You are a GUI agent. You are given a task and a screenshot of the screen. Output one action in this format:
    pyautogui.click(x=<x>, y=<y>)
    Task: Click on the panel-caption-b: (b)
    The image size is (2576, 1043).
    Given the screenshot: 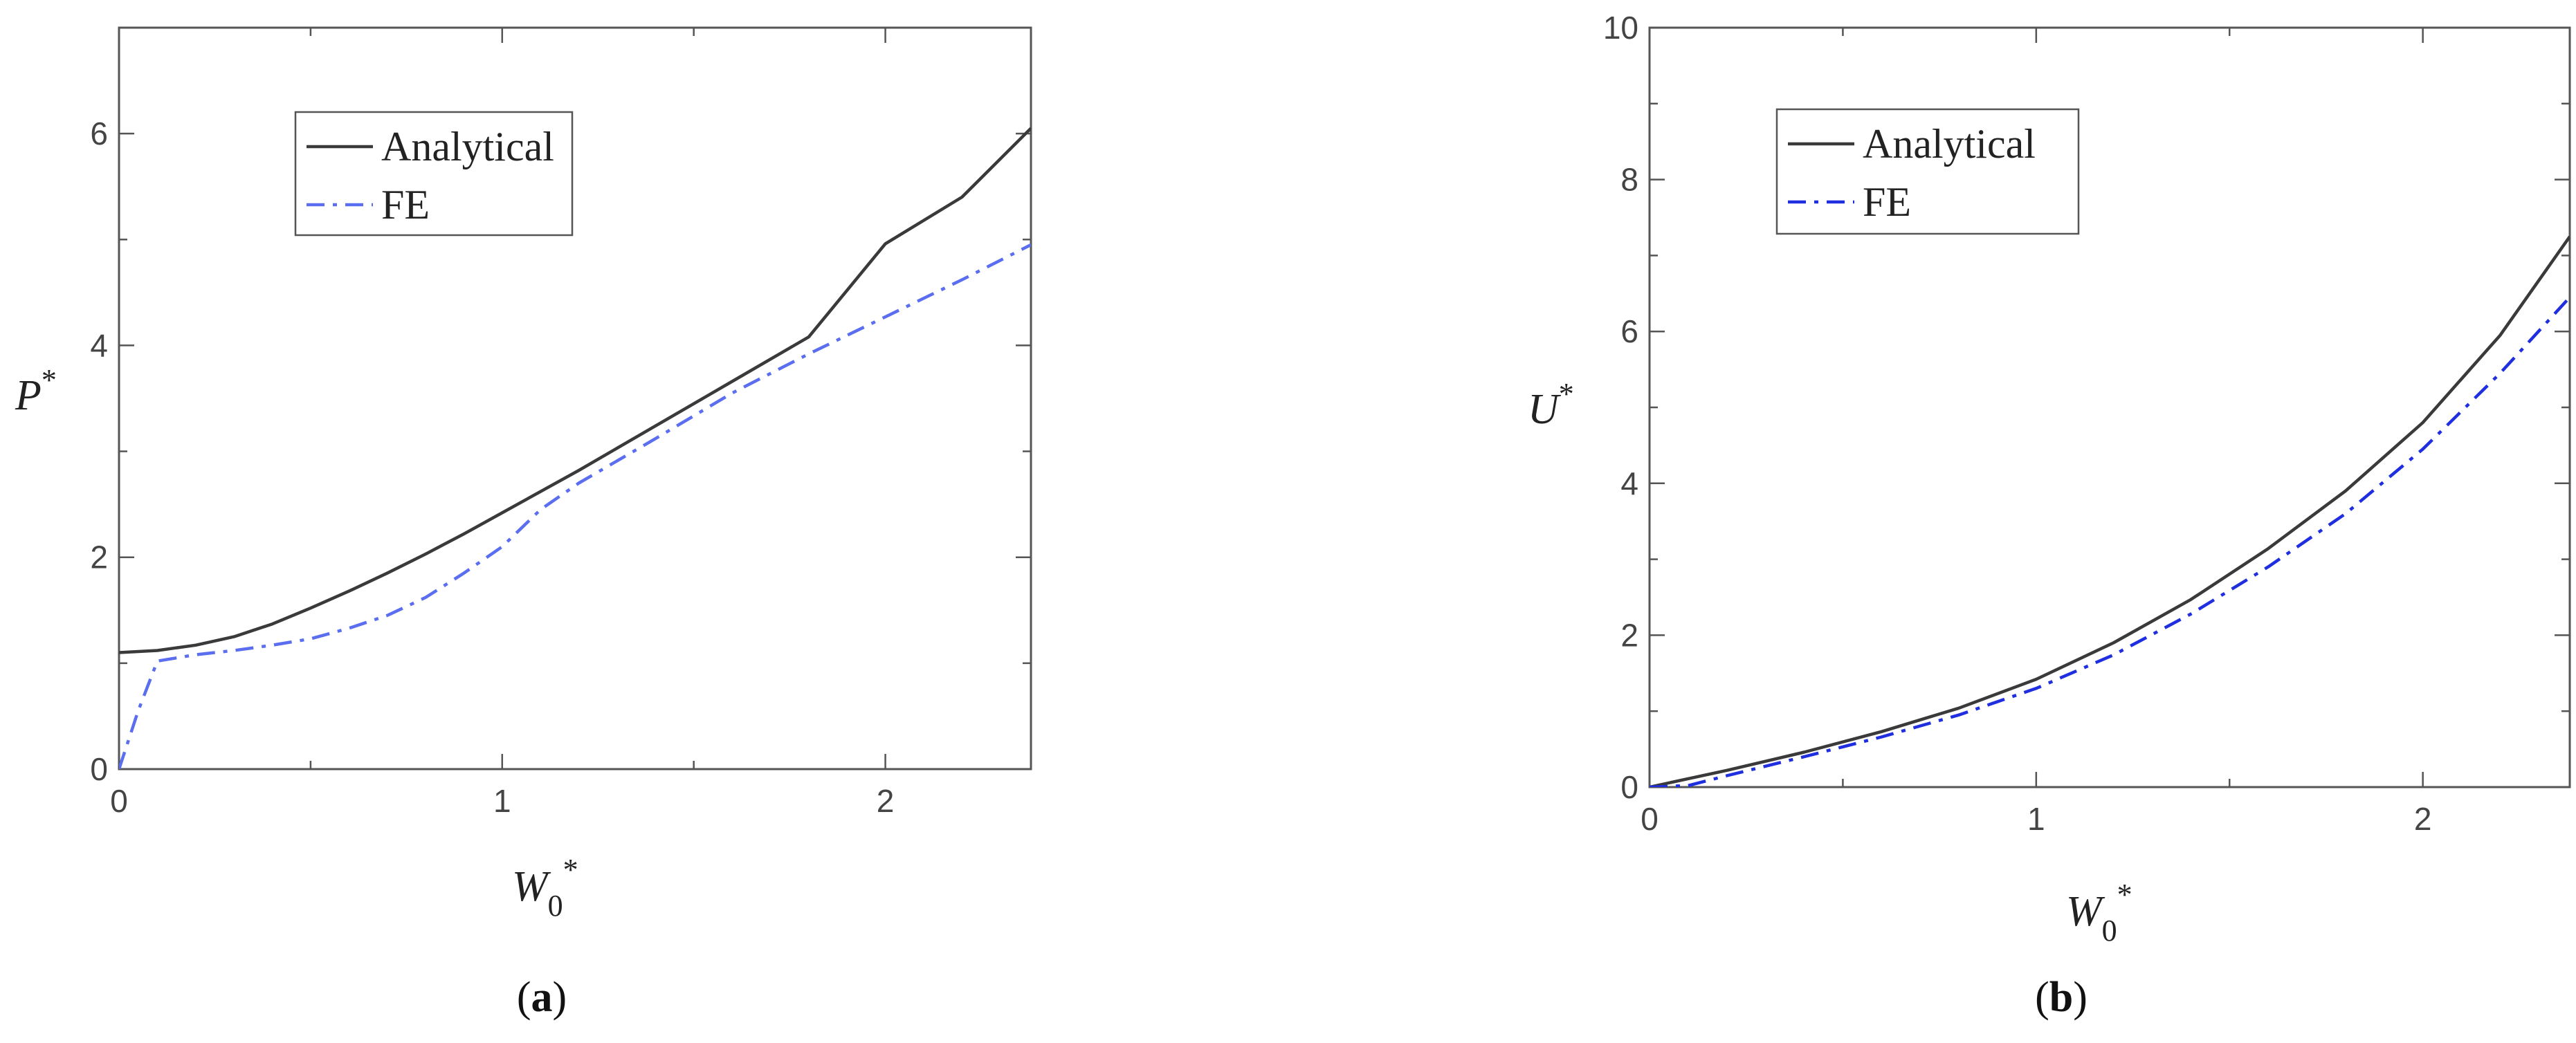 What is the action you would take?
    pyautogui.click(x=2062, y=998)
    